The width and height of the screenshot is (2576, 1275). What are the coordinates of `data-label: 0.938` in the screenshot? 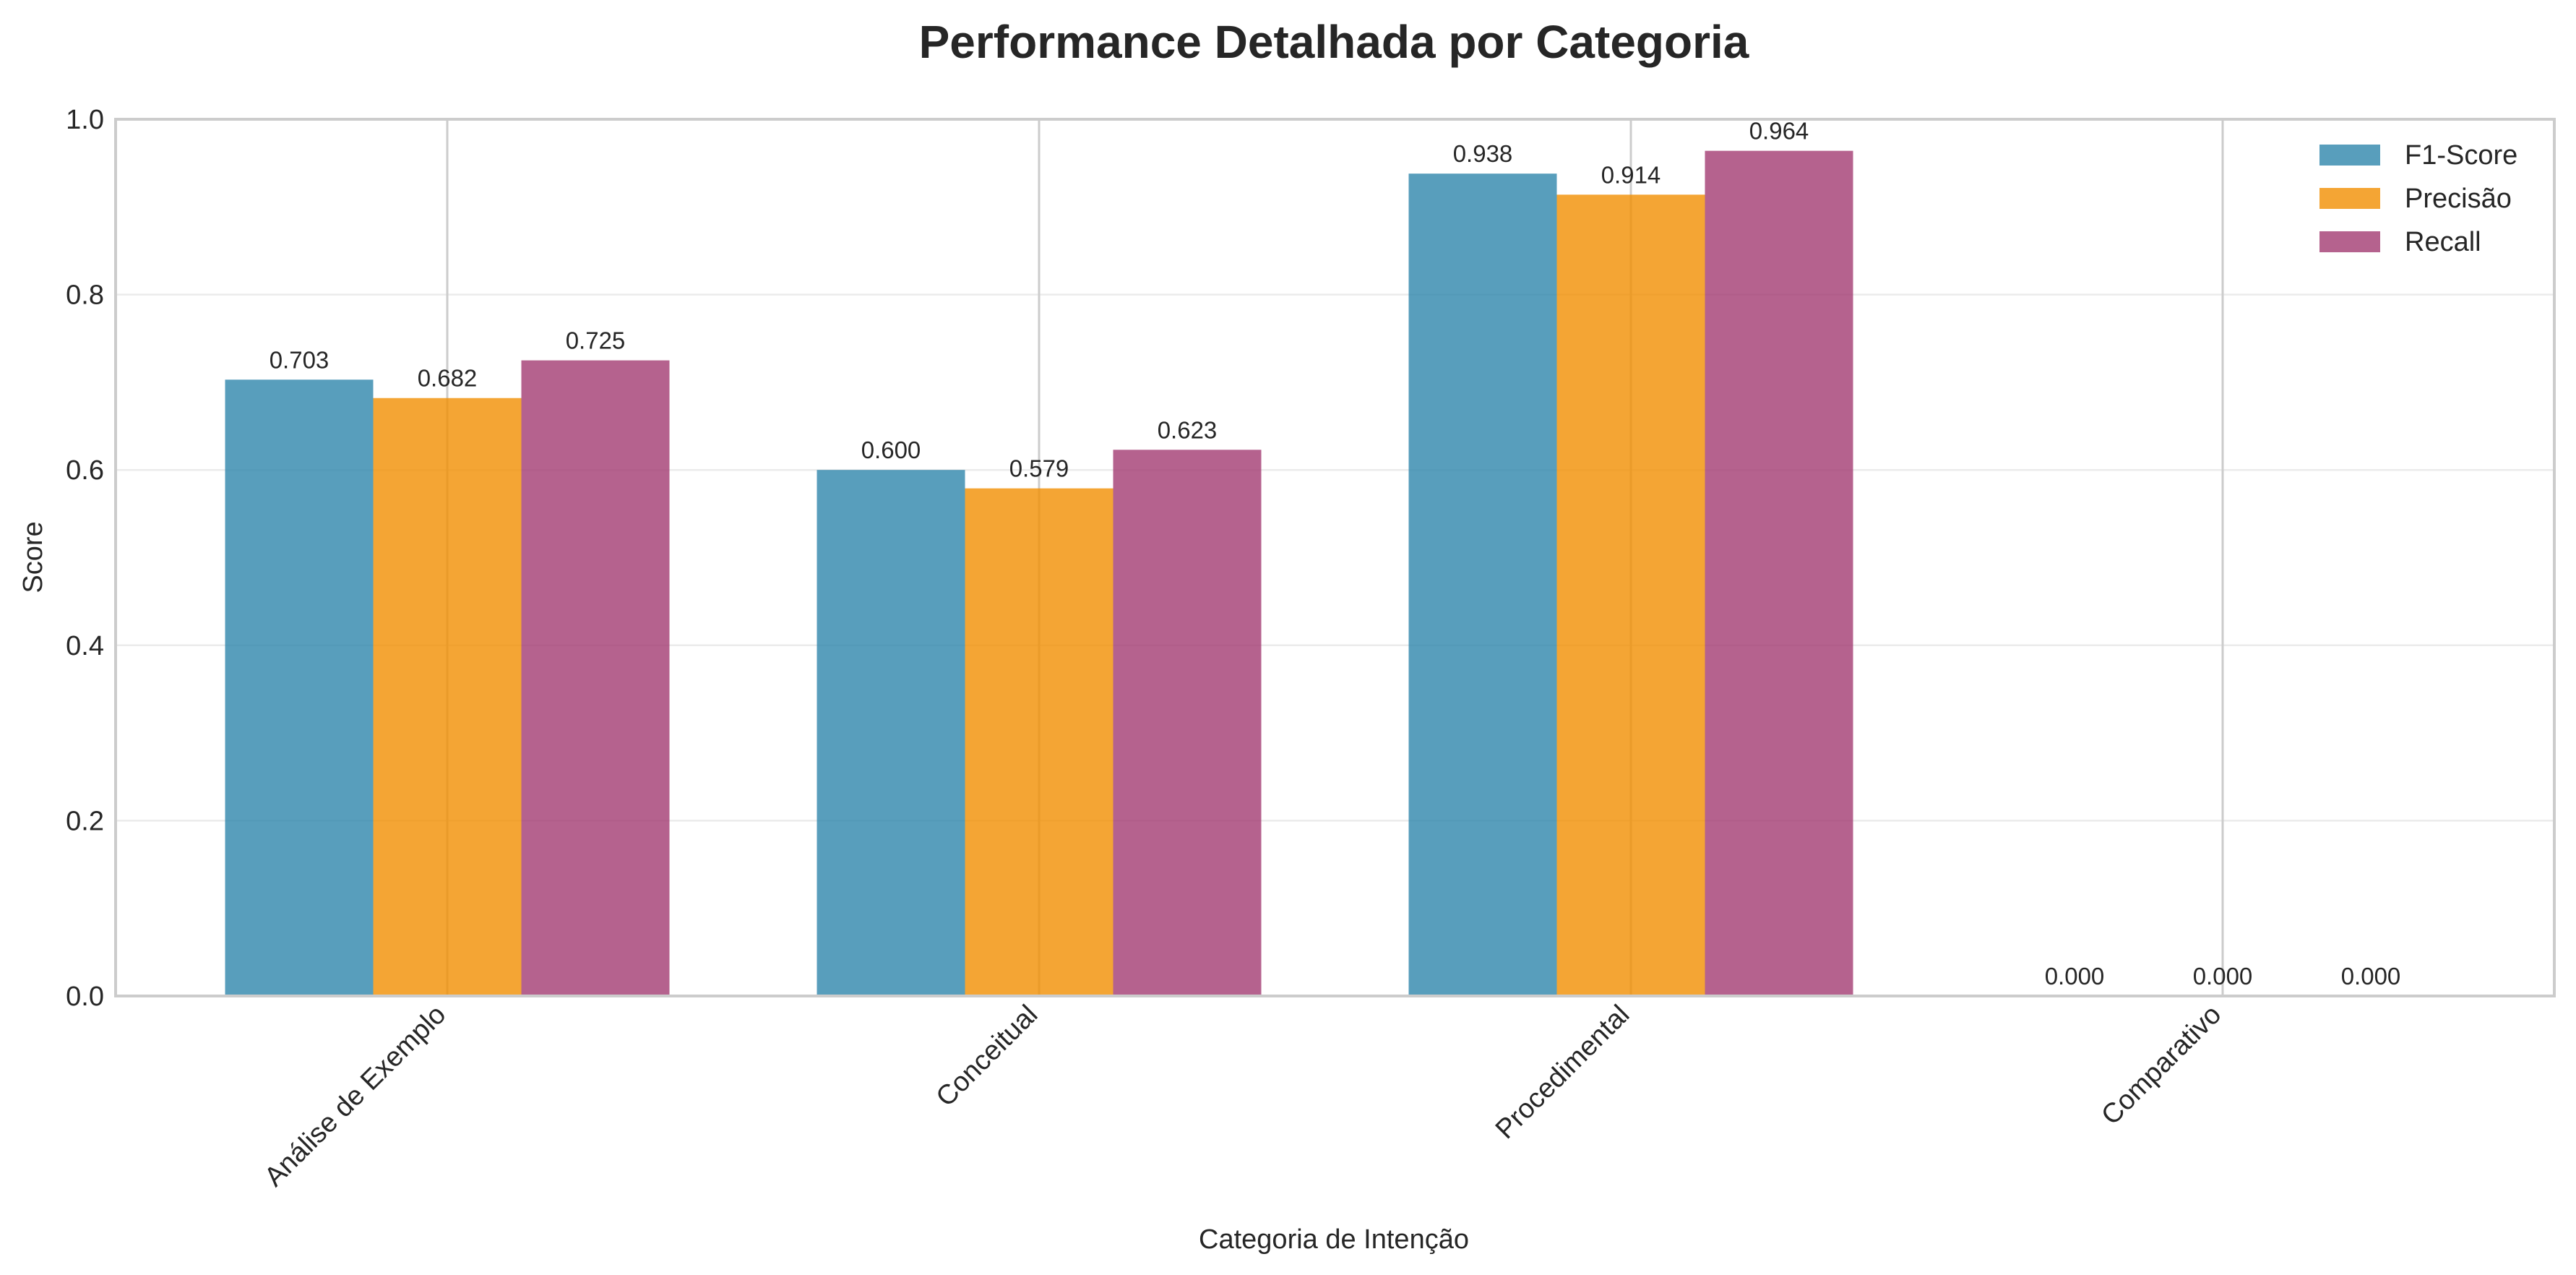 It's located at (1483, 153).